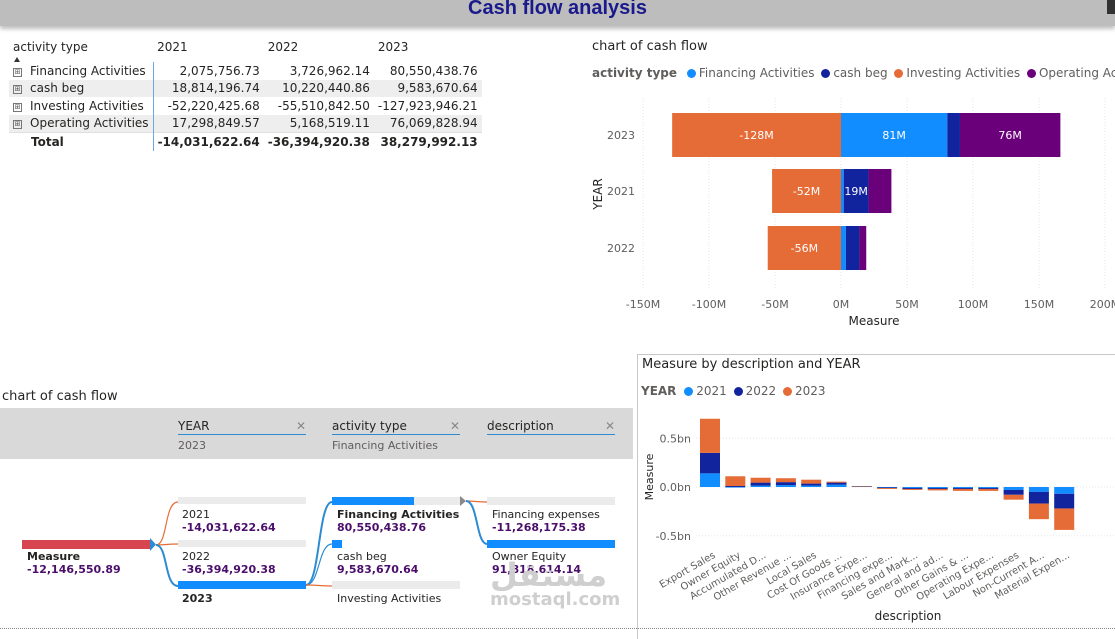  What do you see at coordinates (242, 435) in the screenshot?
I see `level-year: YEAR ✕ 2023` at bounding box center [242, 435].